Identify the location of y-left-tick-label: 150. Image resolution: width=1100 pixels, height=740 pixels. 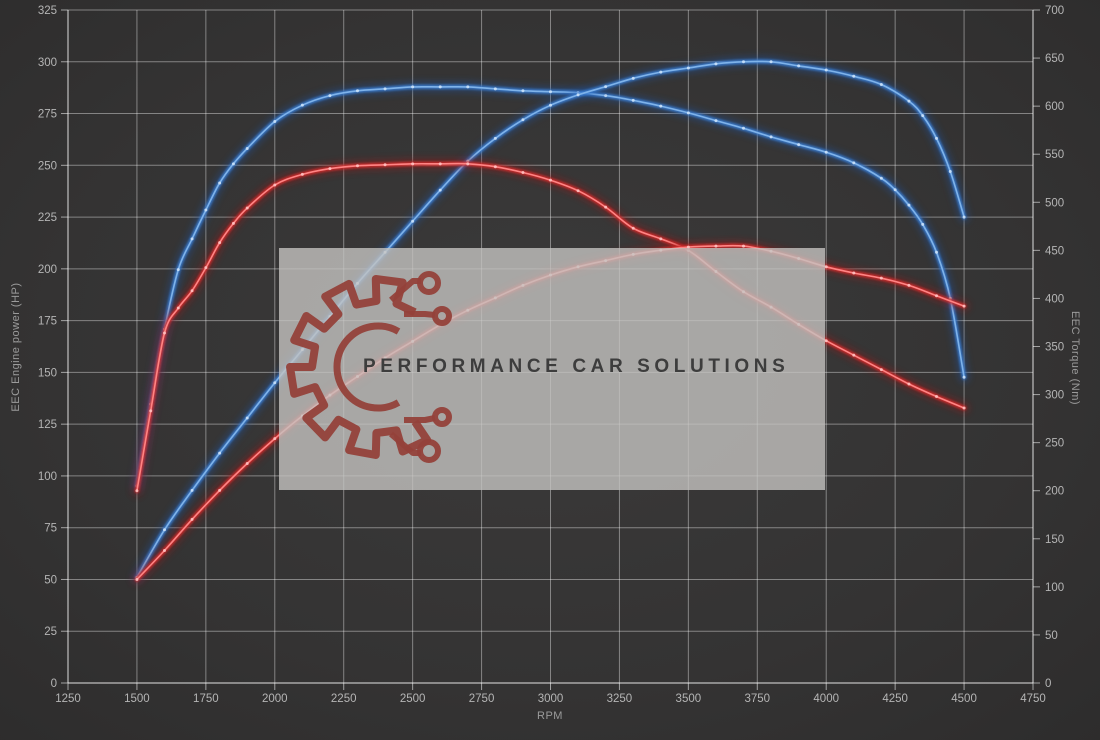
(47, 373).